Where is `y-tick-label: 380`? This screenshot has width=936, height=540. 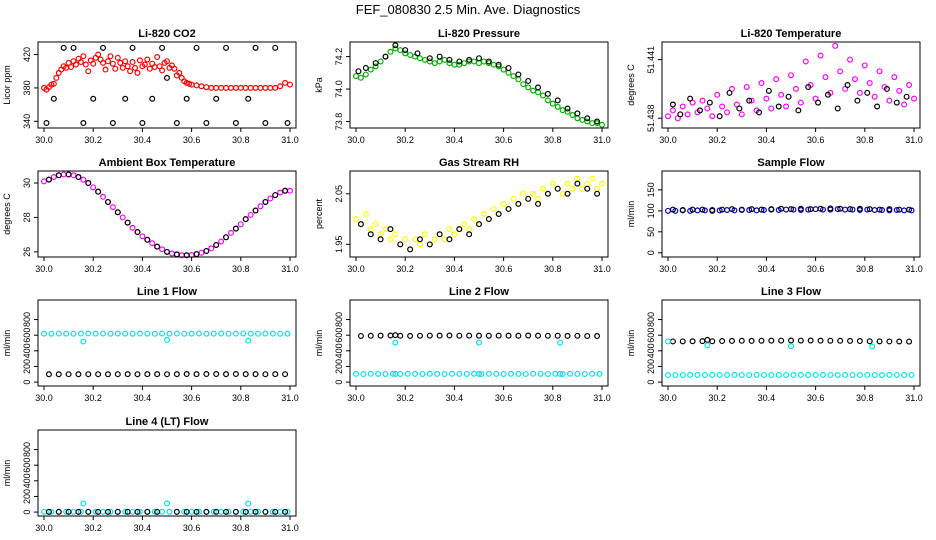 y-tick-label: 380 is located at coordinates (27, 87).